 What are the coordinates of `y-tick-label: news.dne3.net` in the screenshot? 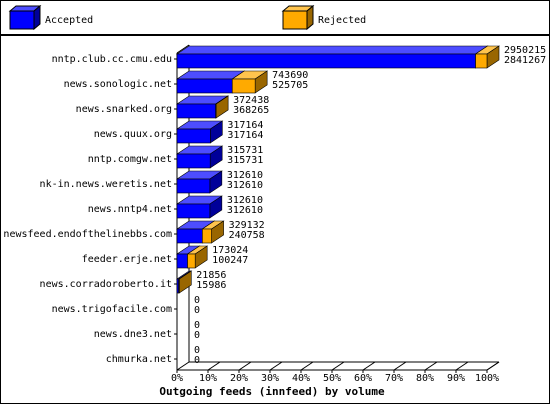 It's located at (133, 334).